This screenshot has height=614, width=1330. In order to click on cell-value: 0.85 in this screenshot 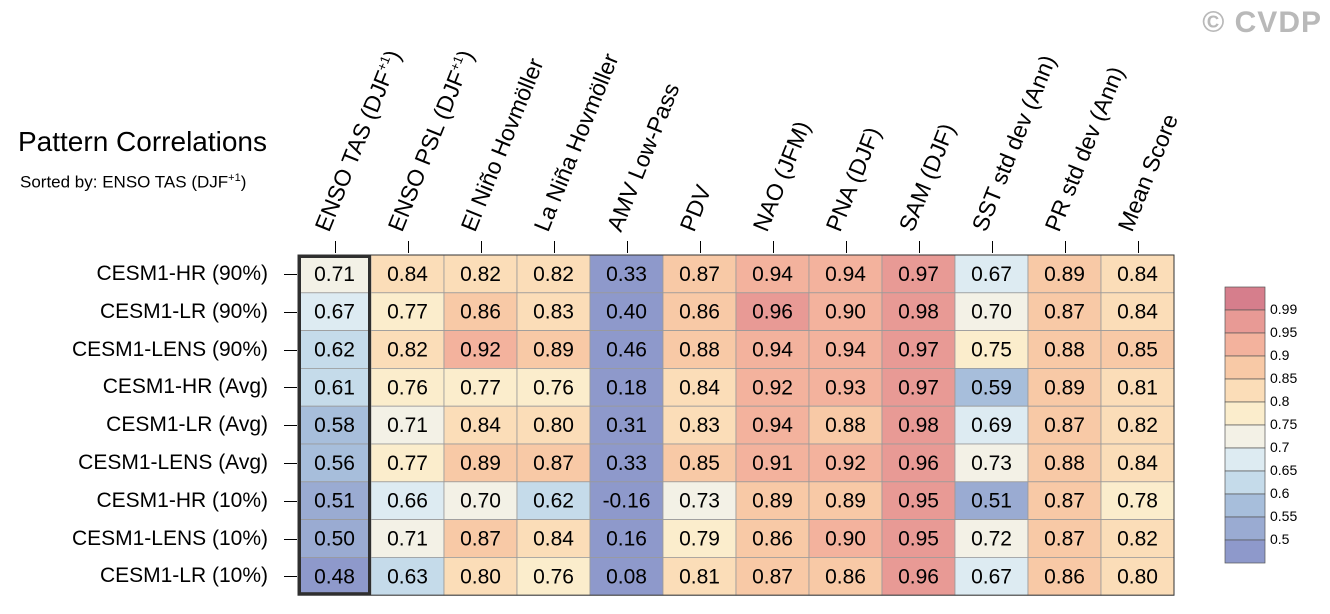, I will do `click(699, 463)`.